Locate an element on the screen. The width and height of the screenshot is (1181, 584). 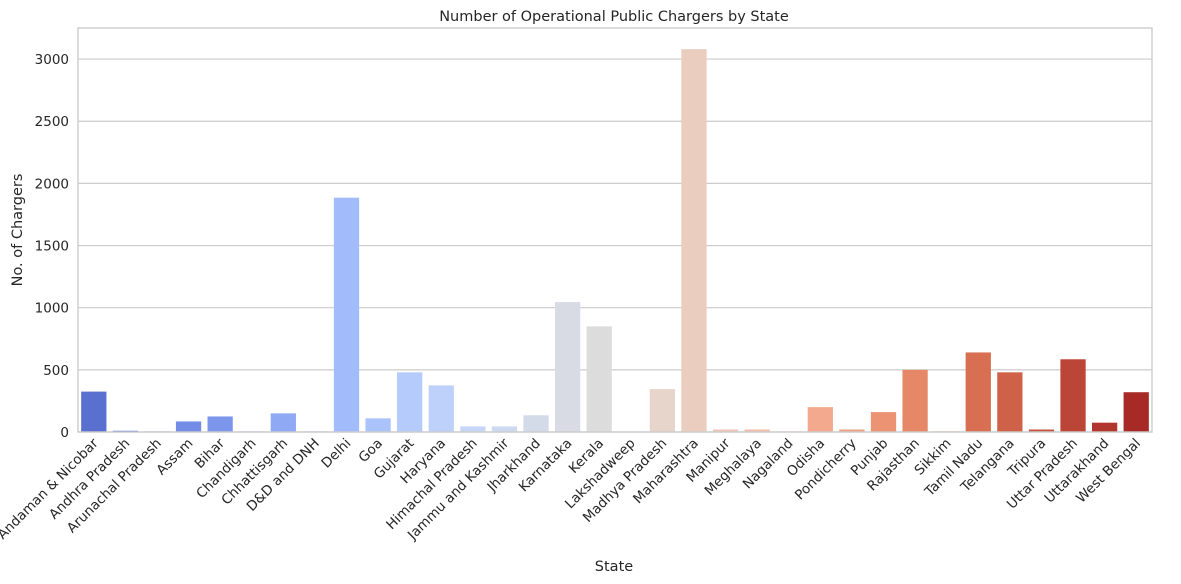
x-tick-label: Delhi is located at coordinates (336, 454).